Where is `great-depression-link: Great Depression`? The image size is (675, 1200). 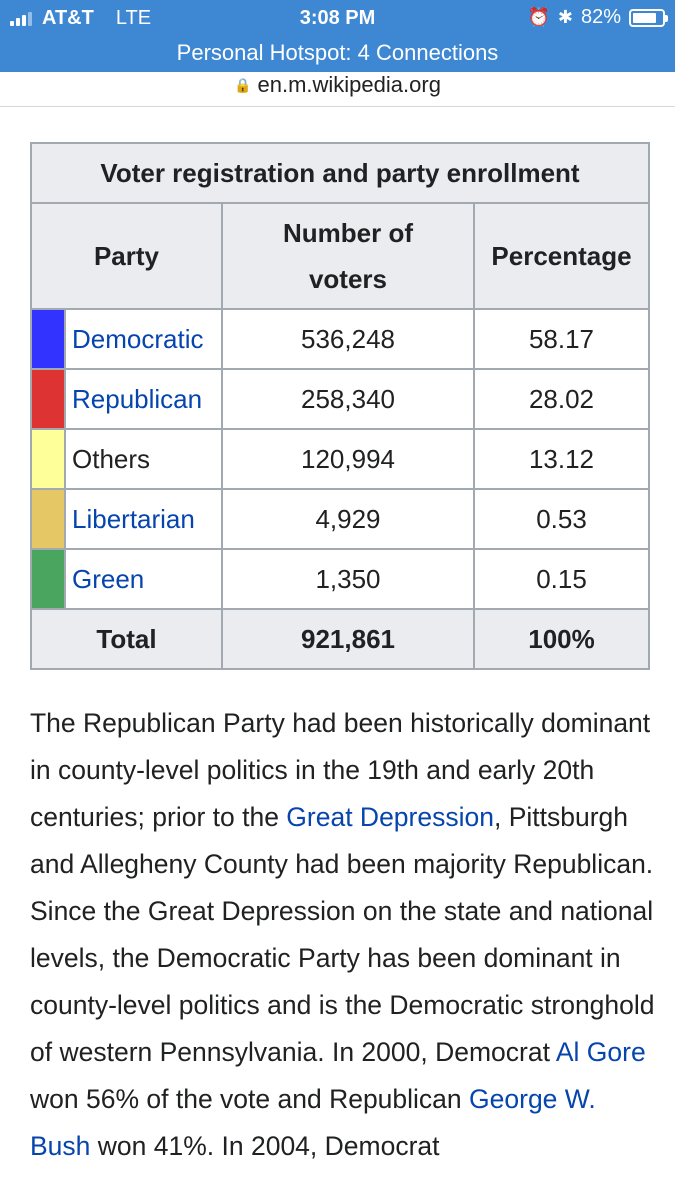 great-depression-link: Great Depression is located at coordinates (390, 817).